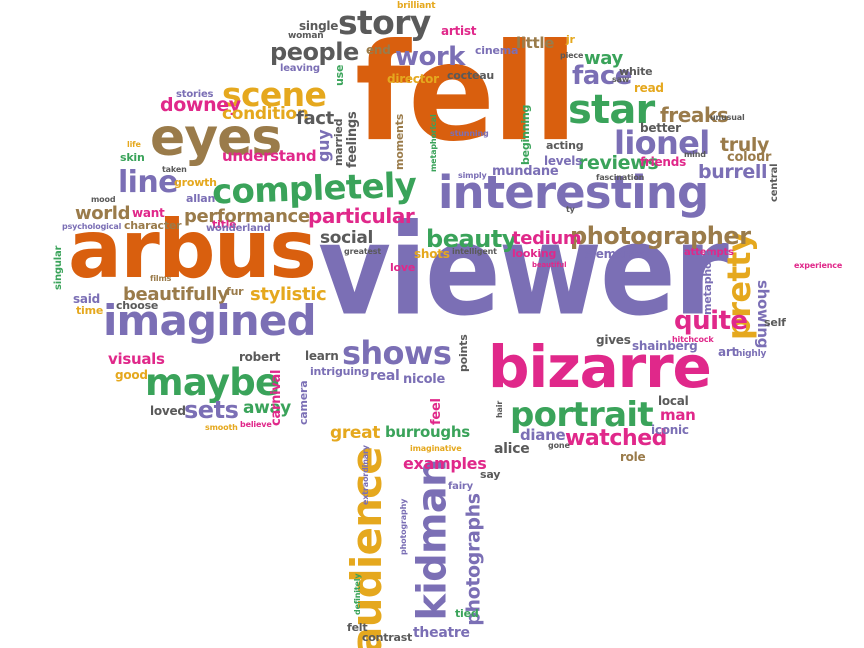 The width and height of the screenshot is (864, 648). What do you see at coordinates (471, 75) in the screenshot?
I see `word: cocteau` at bounding box center [471, 75].